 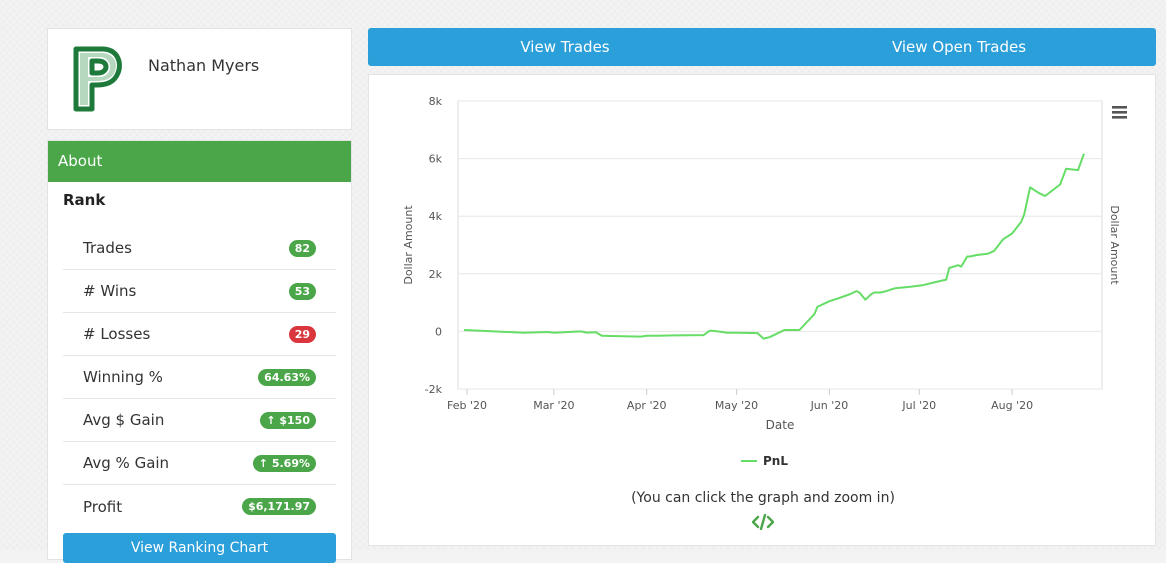 I want to click on y-tick-label: 2k, so click(x=436, y=274).